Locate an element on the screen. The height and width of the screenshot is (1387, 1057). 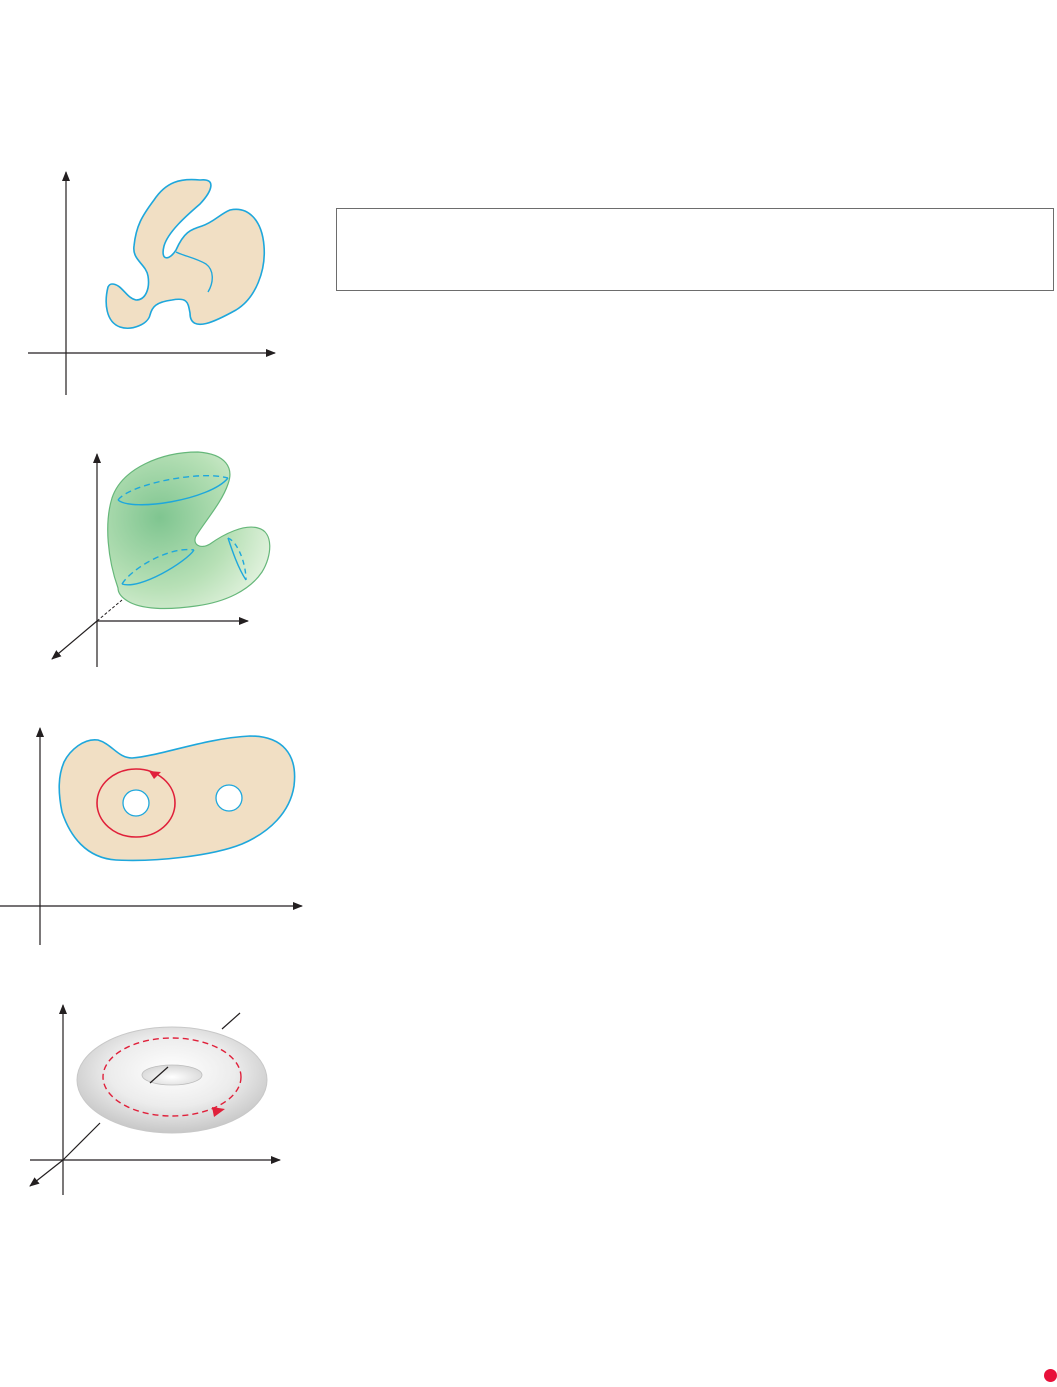
solid-region is located at coordinates (189, 530).